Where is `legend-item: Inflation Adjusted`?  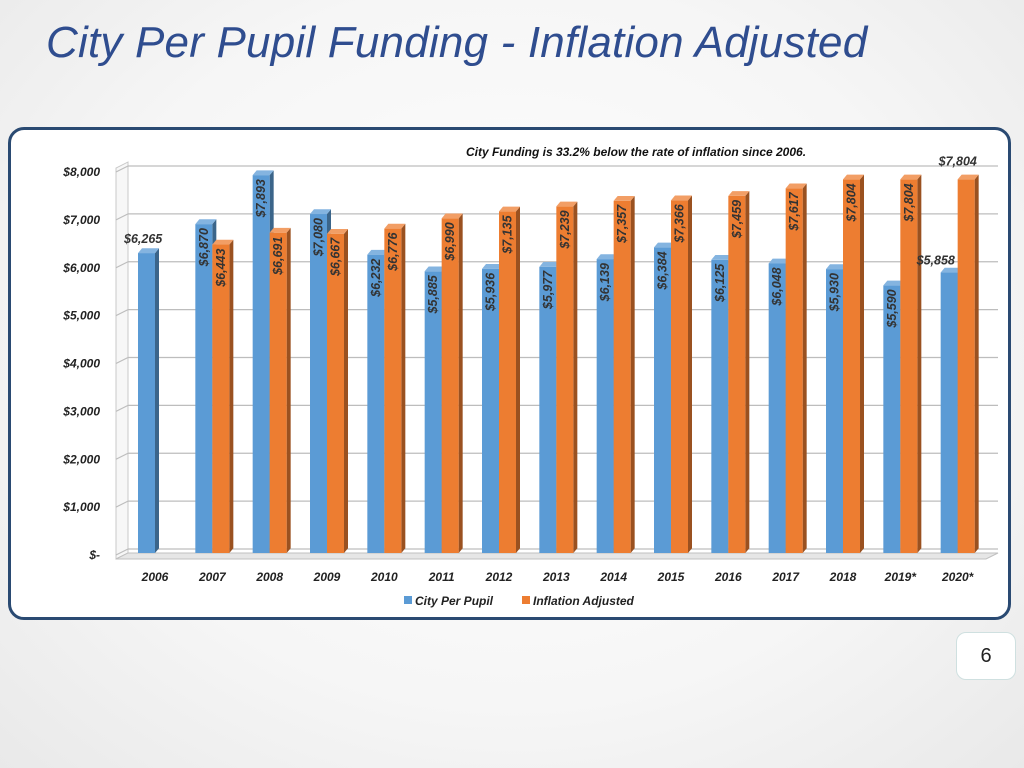 legend-item: Inflation Adjusted is located at coordinates (578, 601).